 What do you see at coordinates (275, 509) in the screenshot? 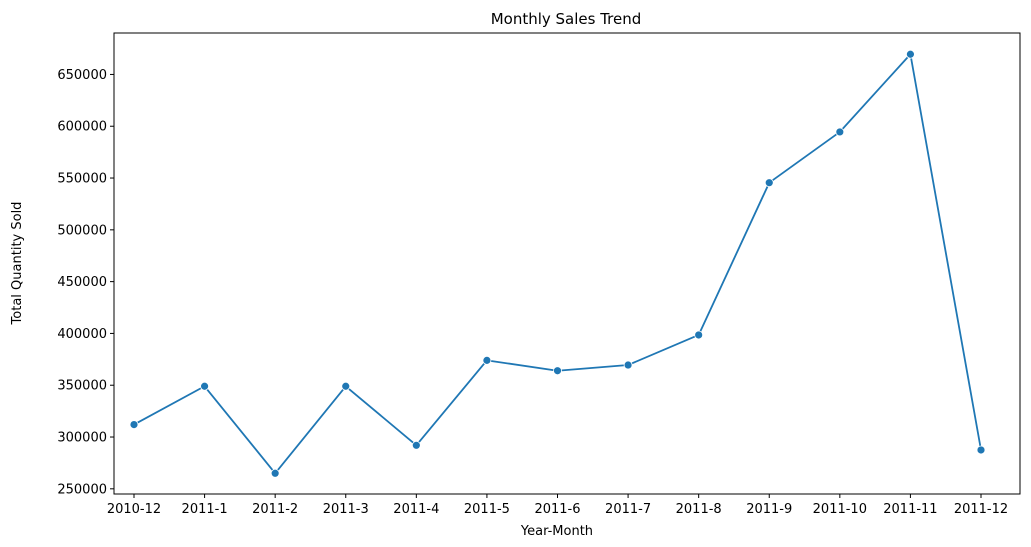
I see `x-tick-label: 2011-2` at bounding box center [275, 509].